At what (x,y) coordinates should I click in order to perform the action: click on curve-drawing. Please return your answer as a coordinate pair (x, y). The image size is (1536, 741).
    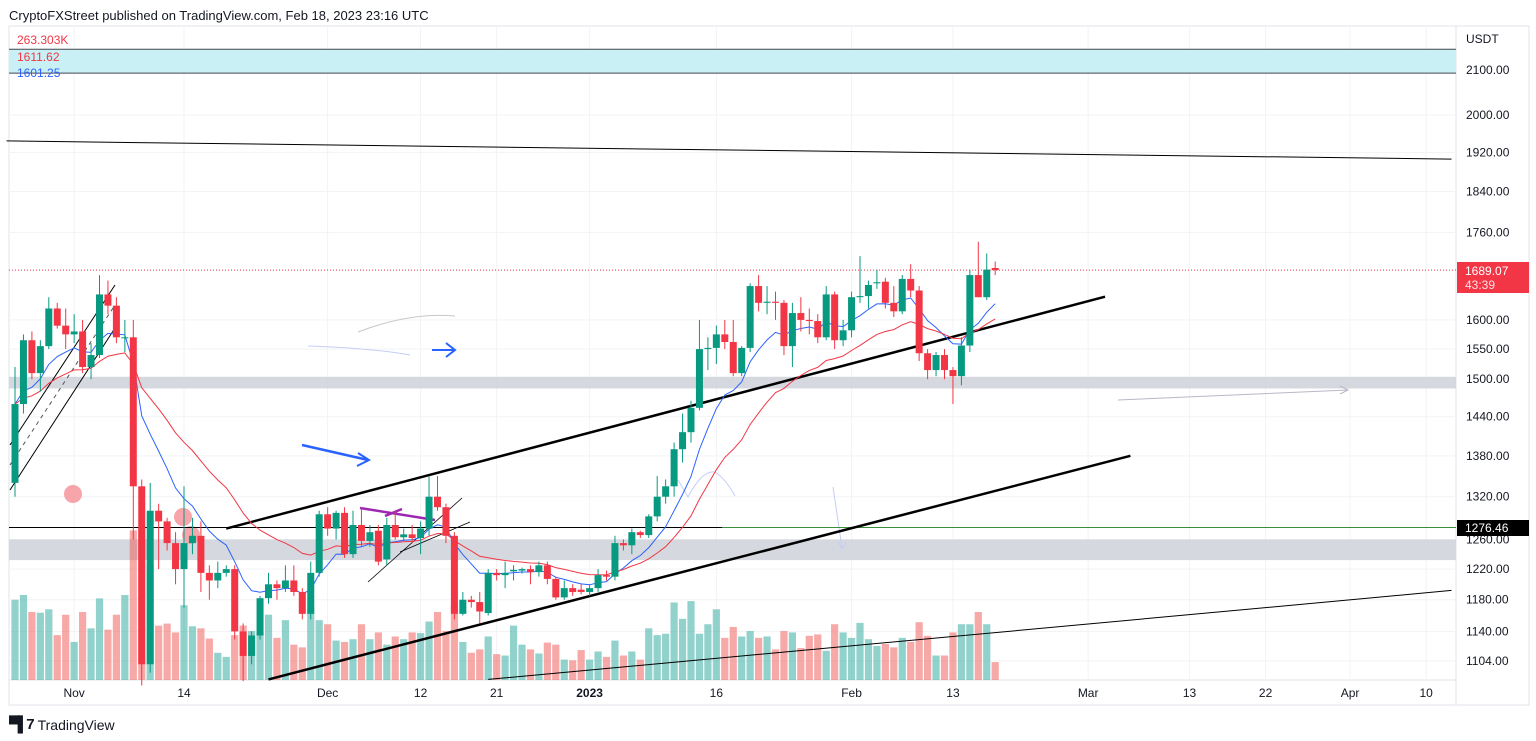
    Looking at the image, I should click on (706, 485).